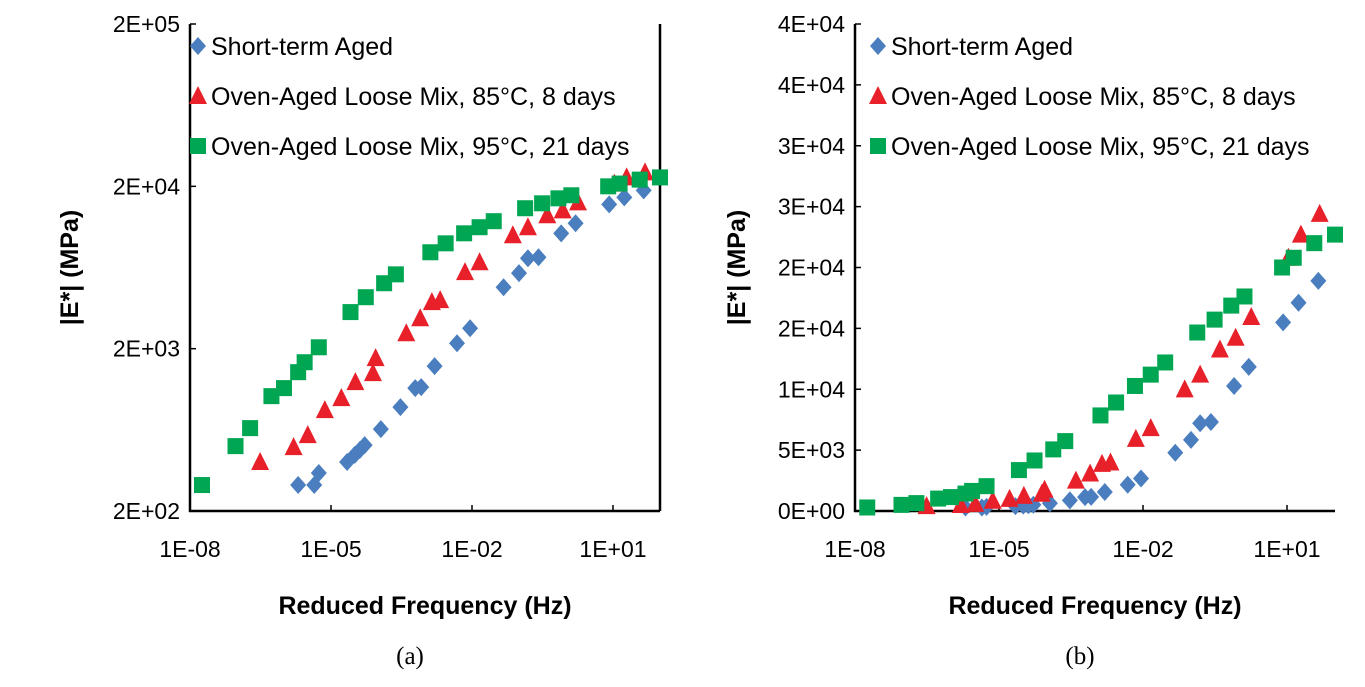  Describe the element at coordinates (1100, 147) in the screenshot. I see `legend-label: Oven-Aged Loose Mix, 95°C, 21 days` at that location.